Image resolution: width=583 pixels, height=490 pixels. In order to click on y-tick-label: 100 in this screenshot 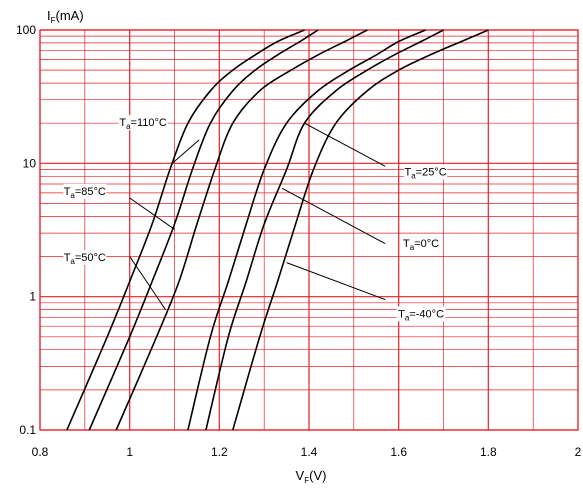, I will do `click(26, 30)`.